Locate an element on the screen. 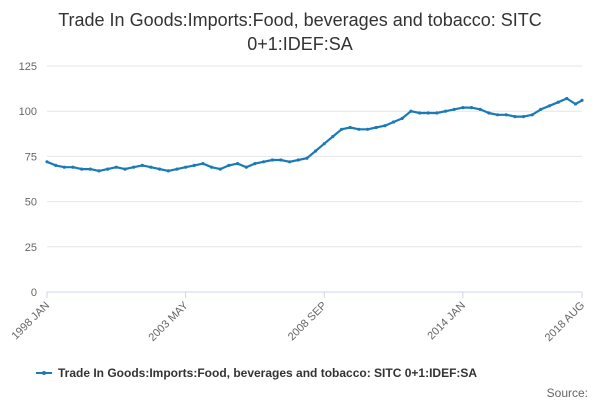 This screenshot has width=600, height=400. y-tick-label: 25 is located at coordinates (31, 248).